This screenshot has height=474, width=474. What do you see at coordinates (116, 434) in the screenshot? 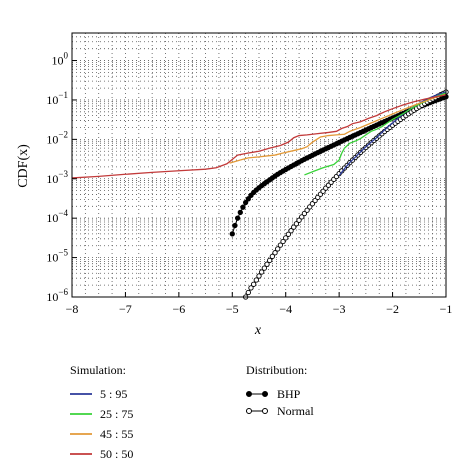
I see `simulation-legend-label: 45 : 55` at bounding box center [116, 434].